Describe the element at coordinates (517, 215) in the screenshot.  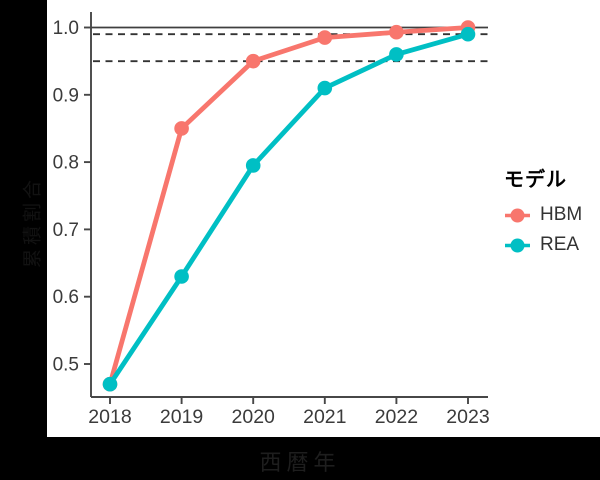
I see `hbm-legend-key-icon` at that location.